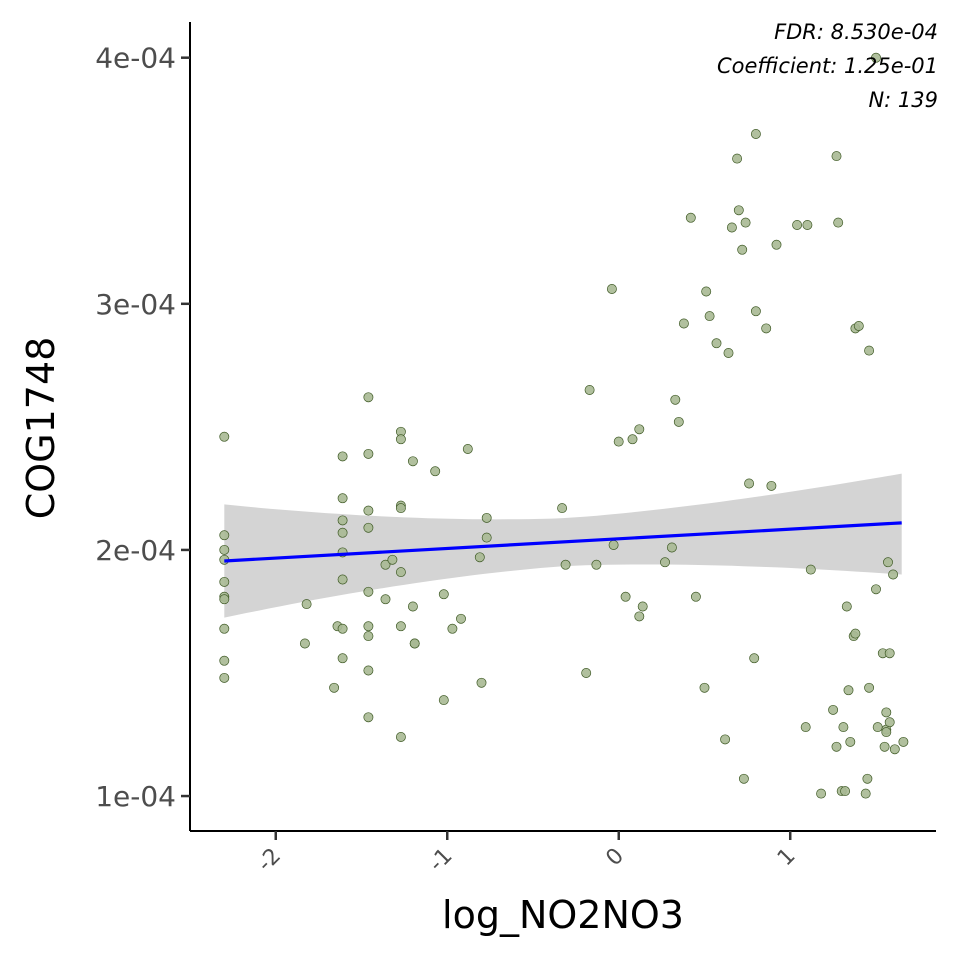  Describe the element at coordinates (856, 32) in the screenshot. I see `annotation-fdr: FDR: 8.530e-04` at that location.